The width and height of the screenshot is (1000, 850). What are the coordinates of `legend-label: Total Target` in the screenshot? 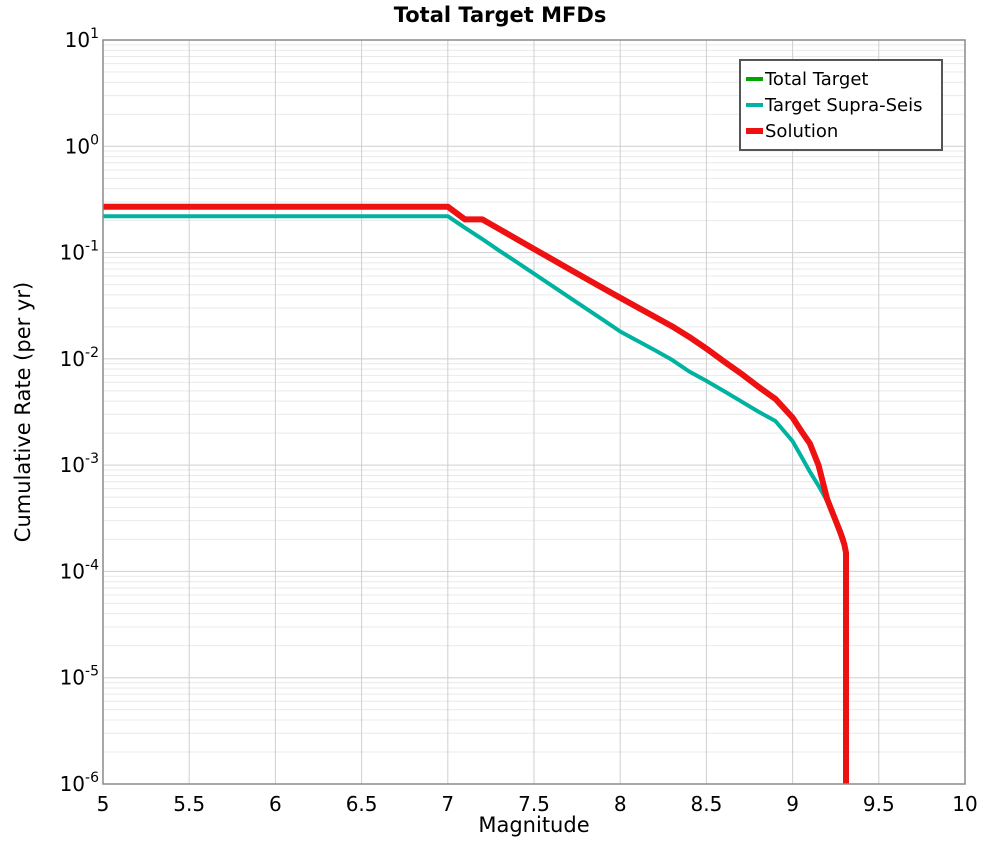 It's located at (817, 79).